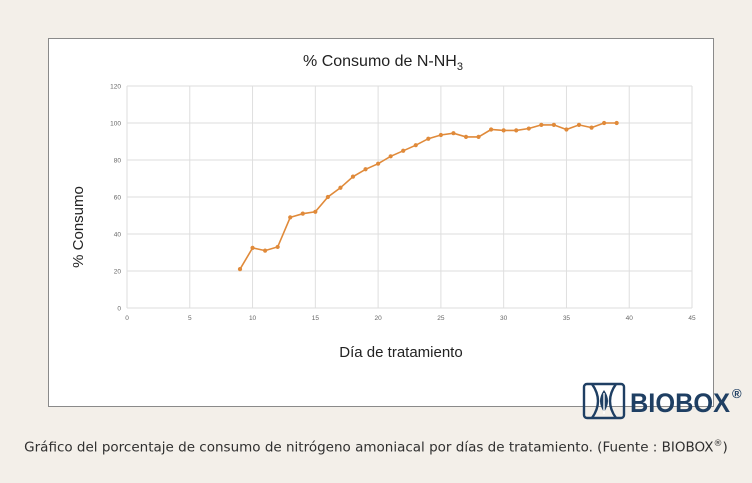  Describe the element at coordinates (119, 309) in the screenshot. I see `y-tick-label: 0` at that location.